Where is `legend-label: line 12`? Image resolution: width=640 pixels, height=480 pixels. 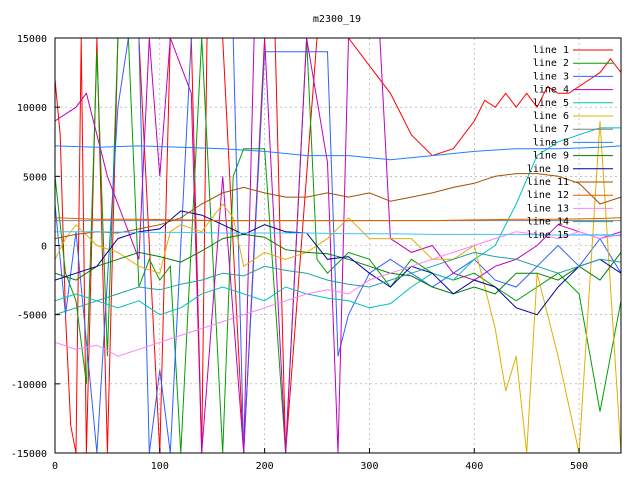 legend-label: line 12 is located at coordinates (548, 195).